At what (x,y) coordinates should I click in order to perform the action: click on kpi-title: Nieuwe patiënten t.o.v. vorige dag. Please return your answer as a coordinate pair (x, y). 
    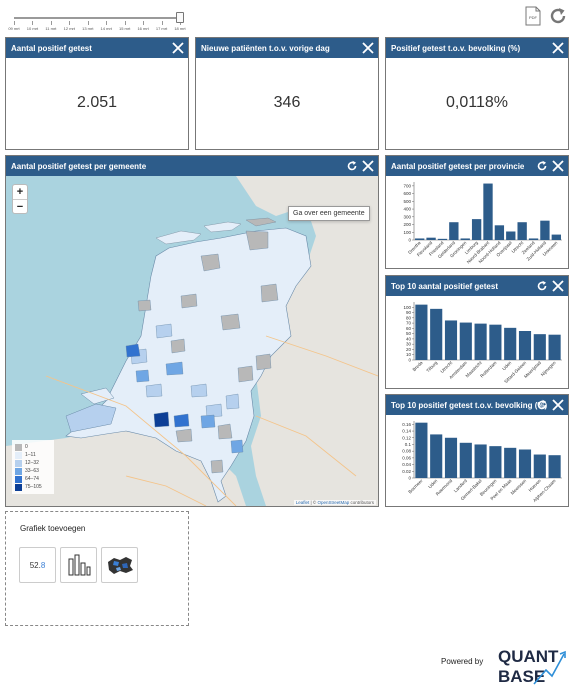
    Looking at the image, I should click on (265, 48).